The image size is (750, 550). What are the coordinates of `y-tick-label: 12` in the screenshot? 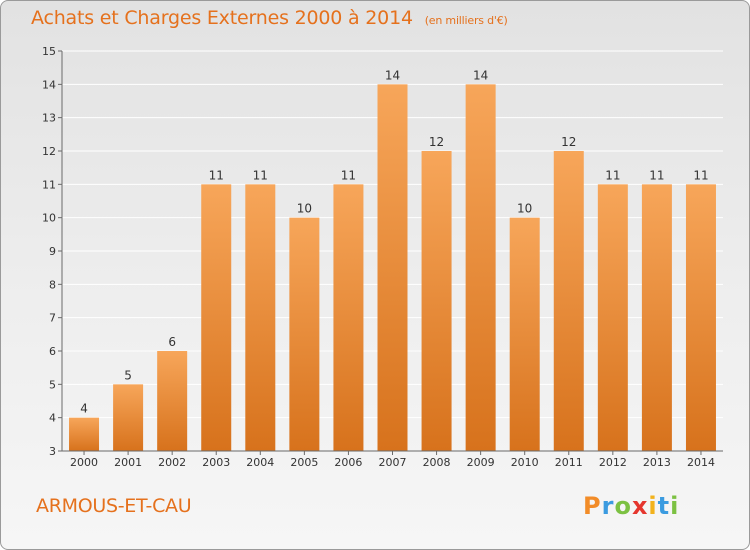 It's located at (49, 151).